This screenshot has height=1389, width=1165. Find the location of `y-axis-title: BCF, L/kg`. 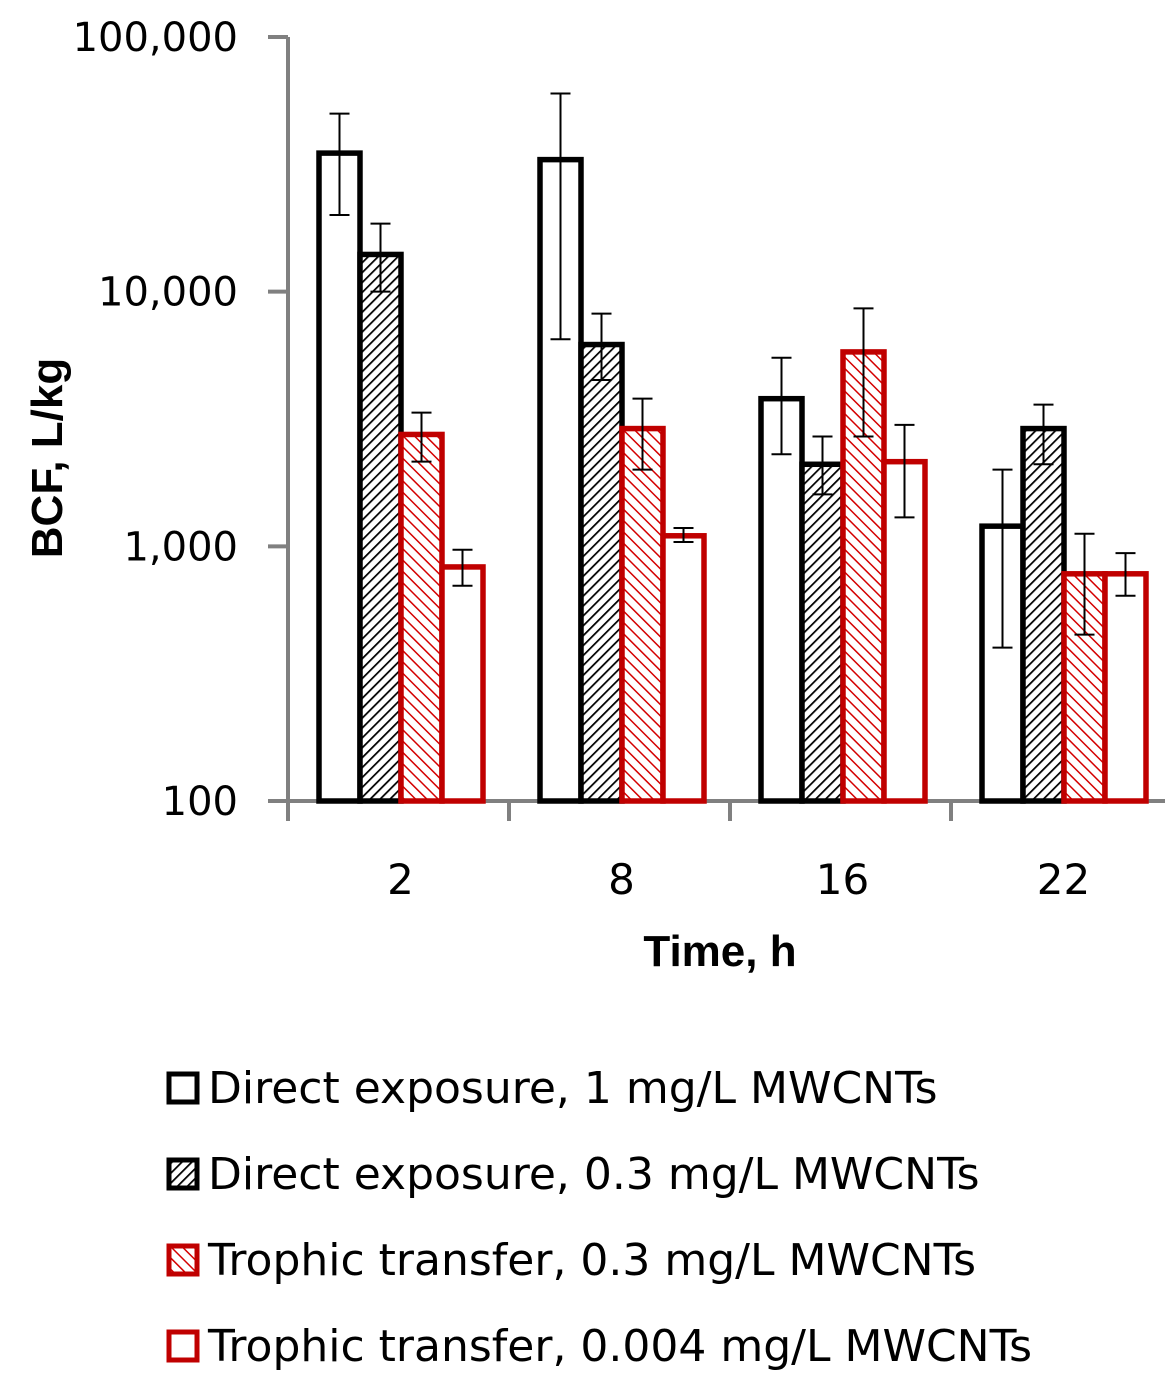

y-axis-title: BCF, L/kg is located at coordinates (47, 458).